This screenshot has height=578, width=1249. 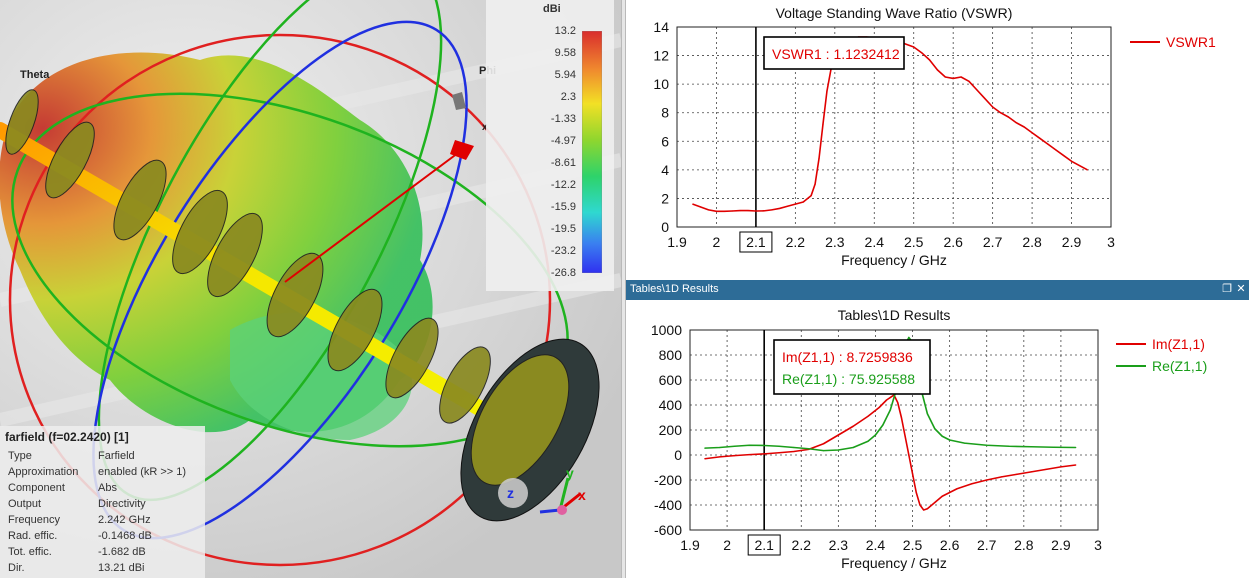 What do you see at coordinates (987, 545) in the screenshot?
I see `x-tick-label: 2.7` at bounding box center [987, 545].